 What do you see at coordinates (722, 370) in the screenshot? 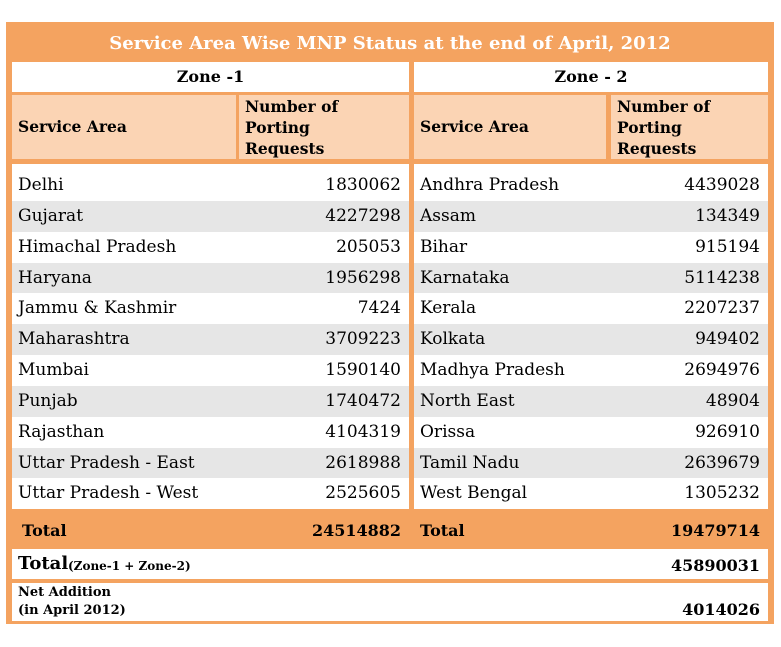
I see `requests-cell: 2694976` at bounding box center [722, 370].